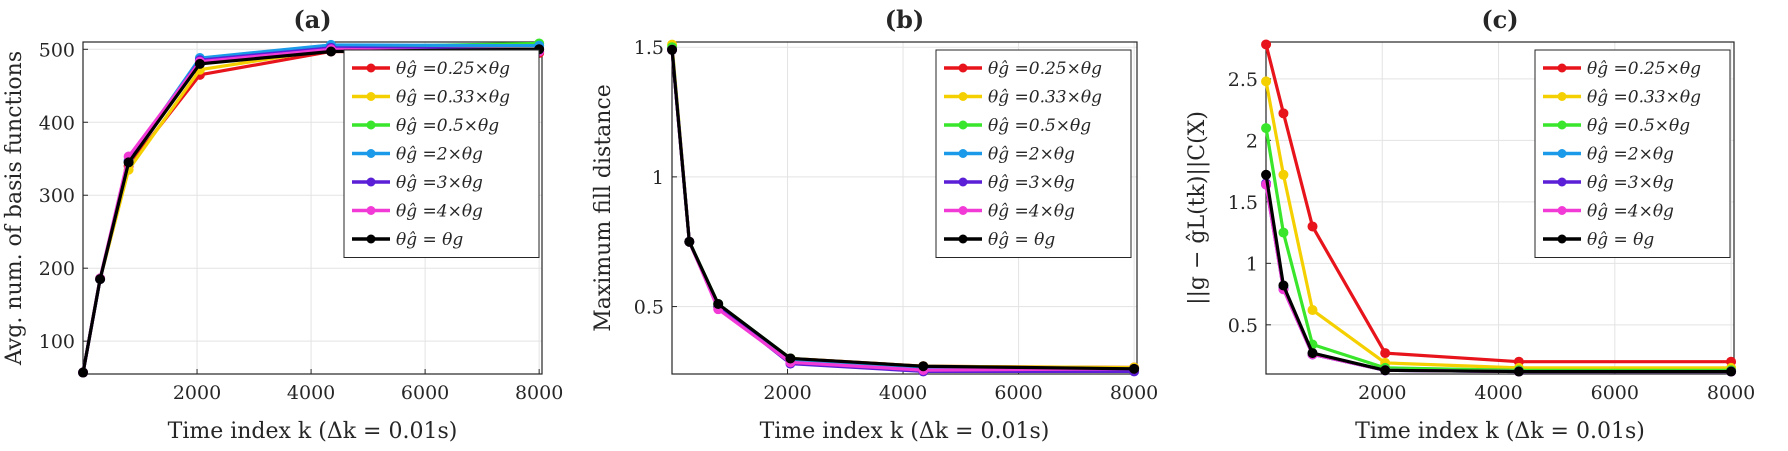  I want to click on legend-label: θĝ =0.25×θg, so click(1644, 69).